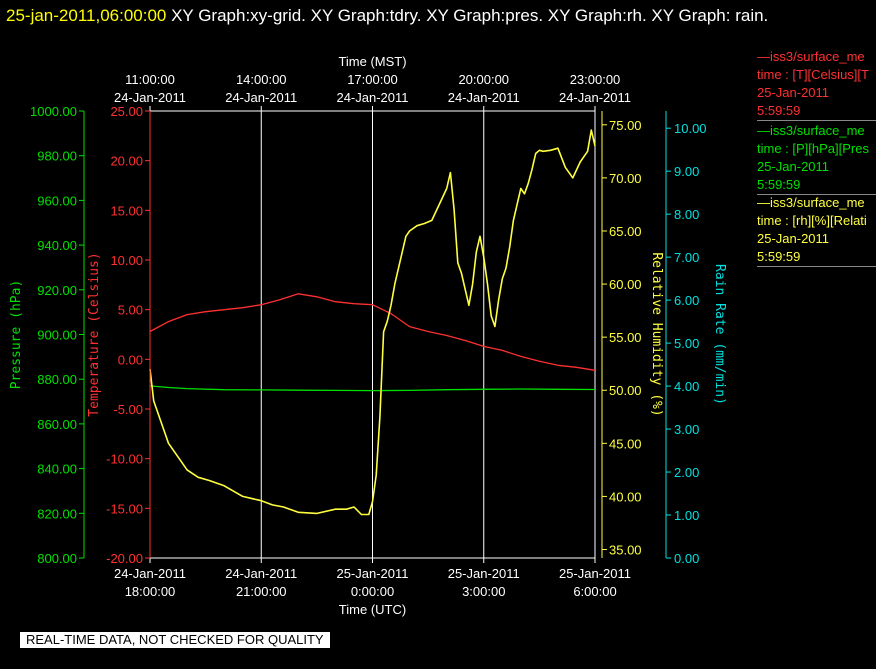 This screenshot has width=876, height=669. Describe the element at coordinates (656, 334) in the screenshot. I see `humidity-axis-label: Relative Humidity (%)` at that location.